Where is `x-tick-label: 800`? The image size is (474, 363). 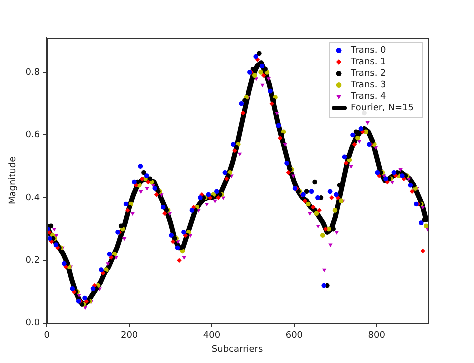 x-tick-label: 800 is located at coordinates (377, 336).